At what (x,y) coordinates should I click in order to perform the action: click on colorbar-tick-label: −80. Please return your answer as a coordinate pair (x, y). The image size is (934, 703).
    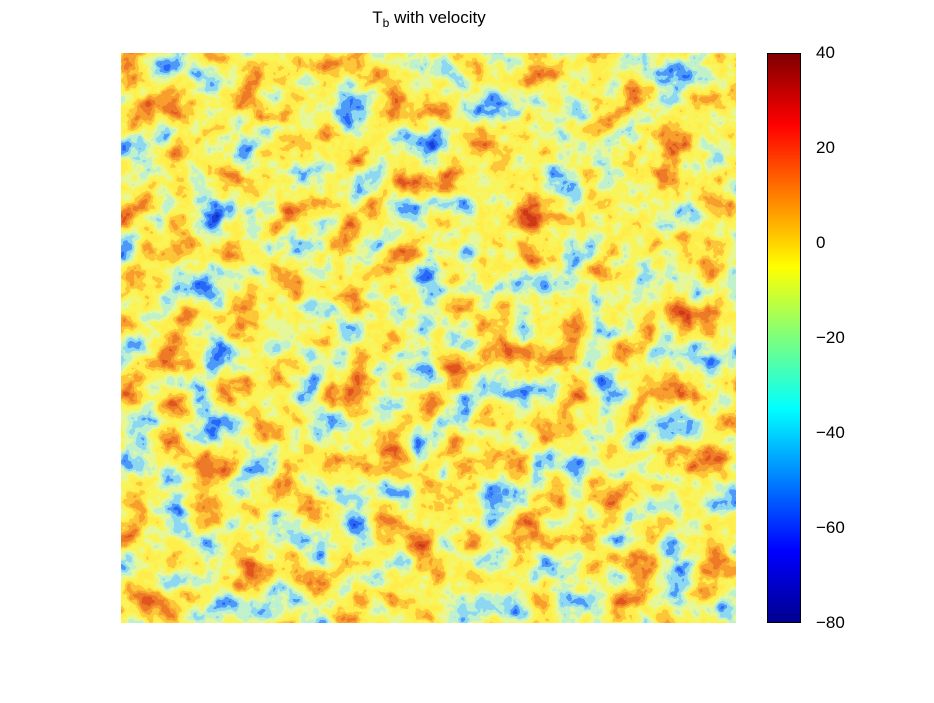
    Looking at the image, I should click on (830, 622).